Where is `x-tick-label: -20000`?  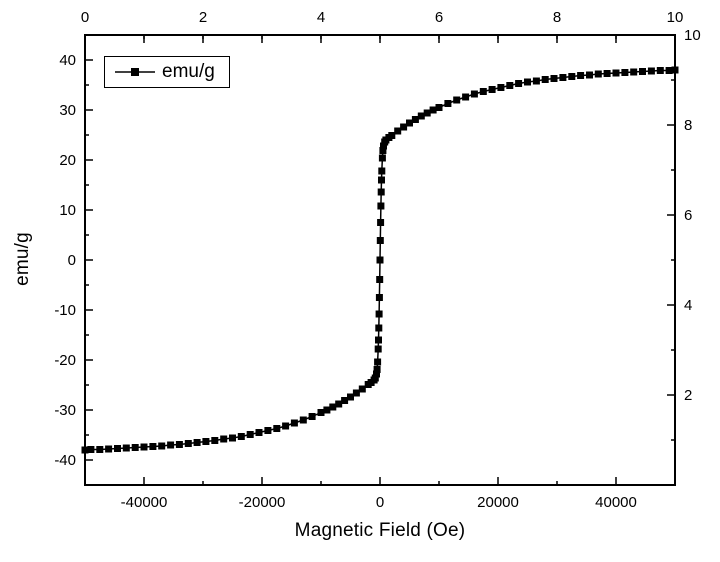
x-tick-label: -20000 is located at coordinates (262, 502).